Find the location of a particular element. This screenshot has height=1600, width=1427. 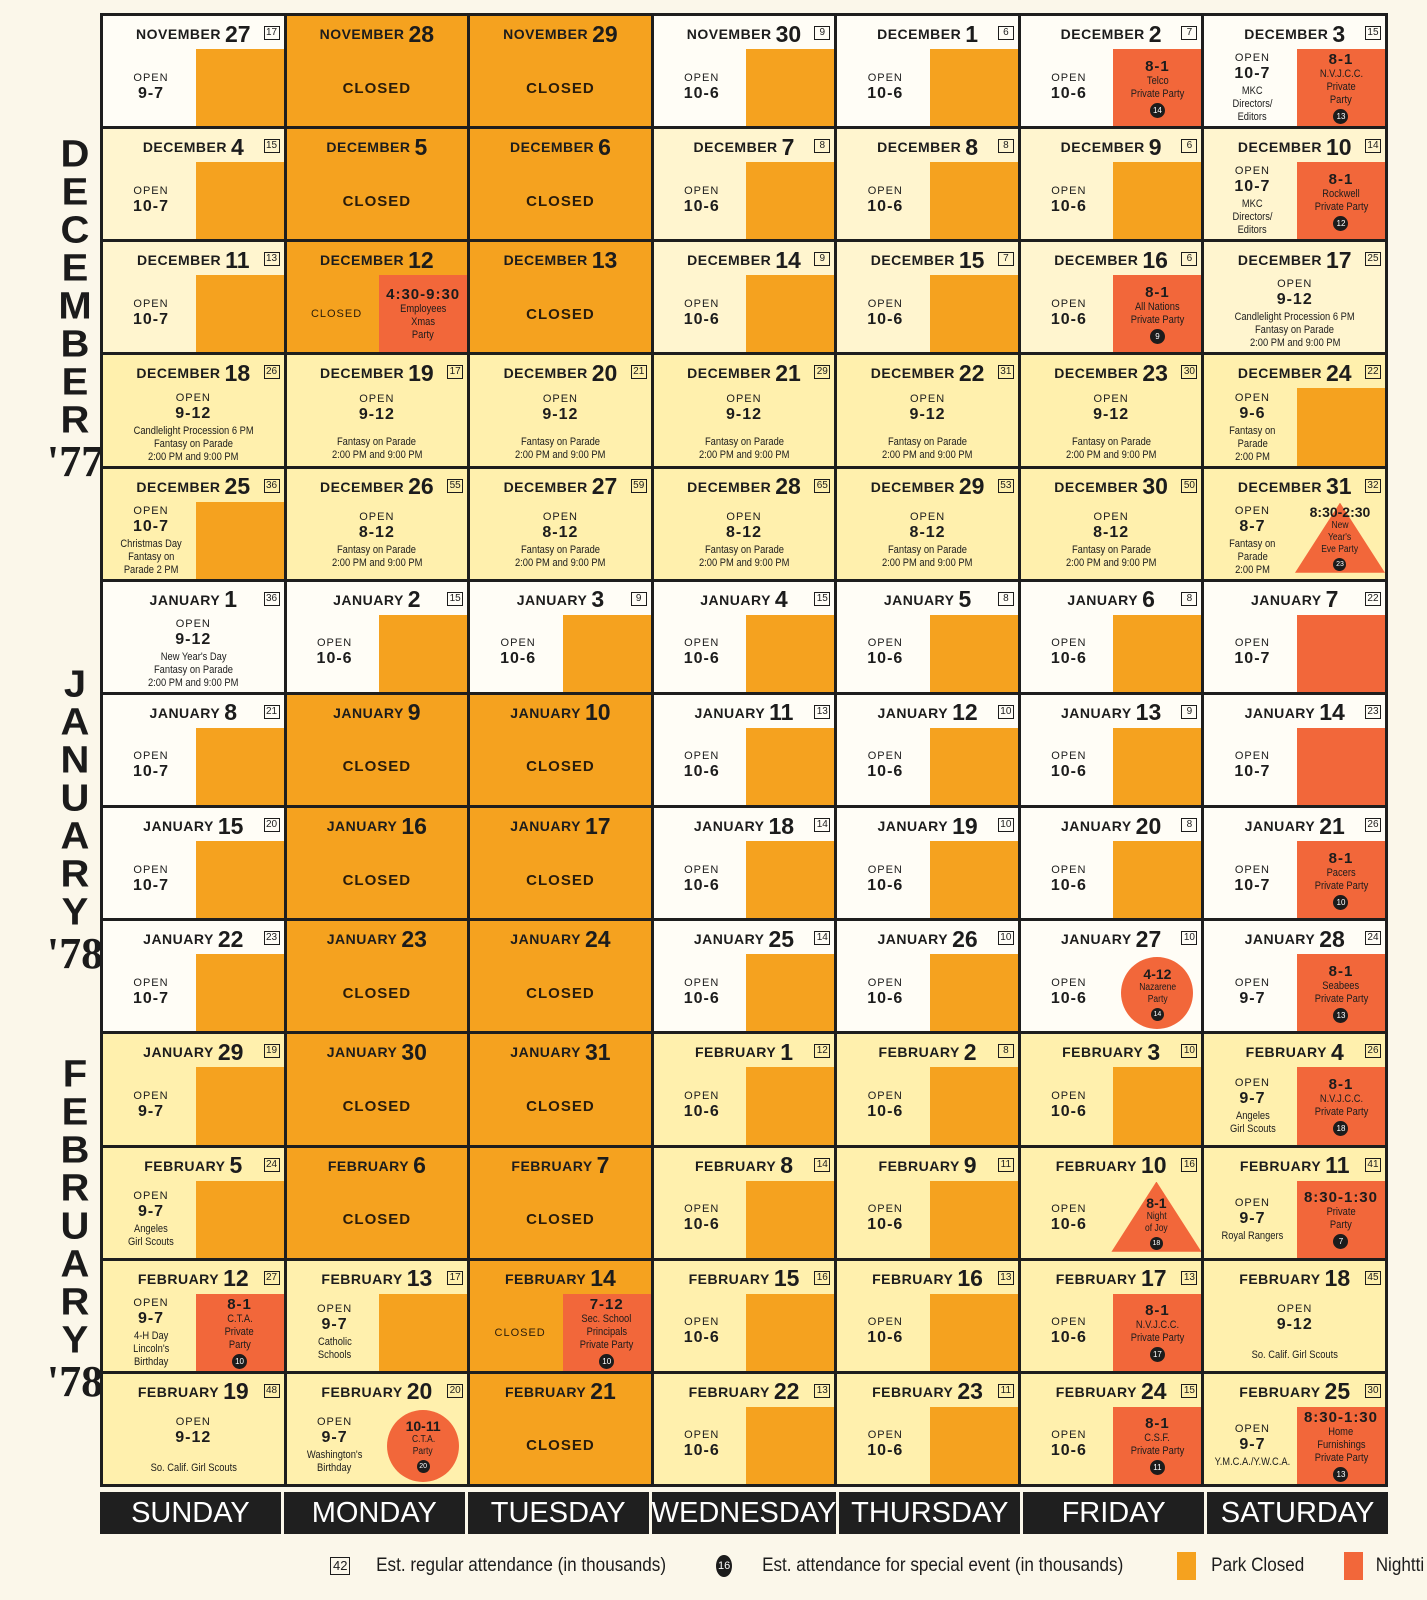

attendance-box: 30 is located at coordinates (1372, 1390).